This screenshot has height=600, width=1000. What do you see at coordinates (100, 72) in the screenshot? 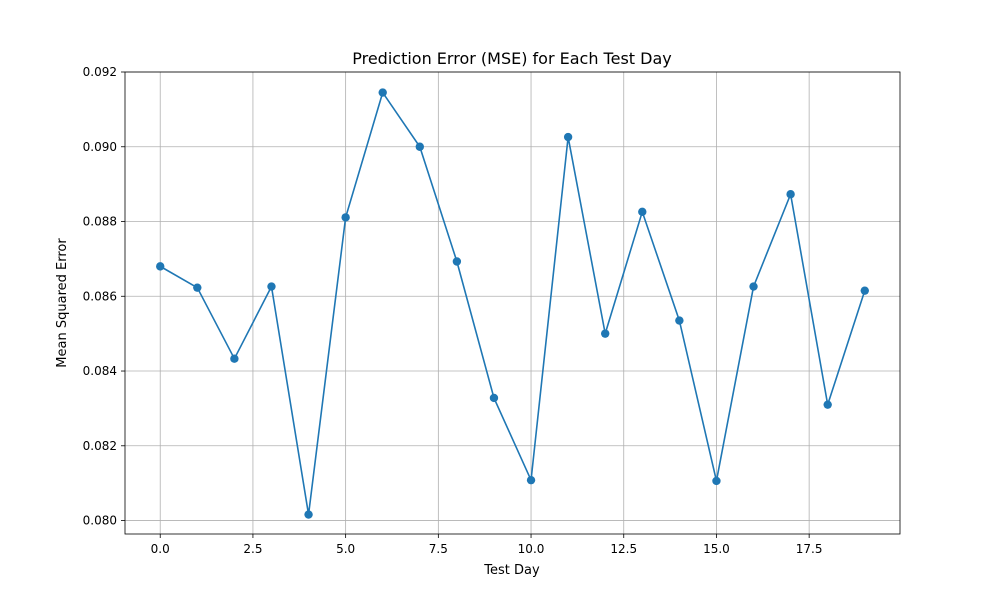
I see `y-tick-label: 0.092` at bounding box center [100, 72].